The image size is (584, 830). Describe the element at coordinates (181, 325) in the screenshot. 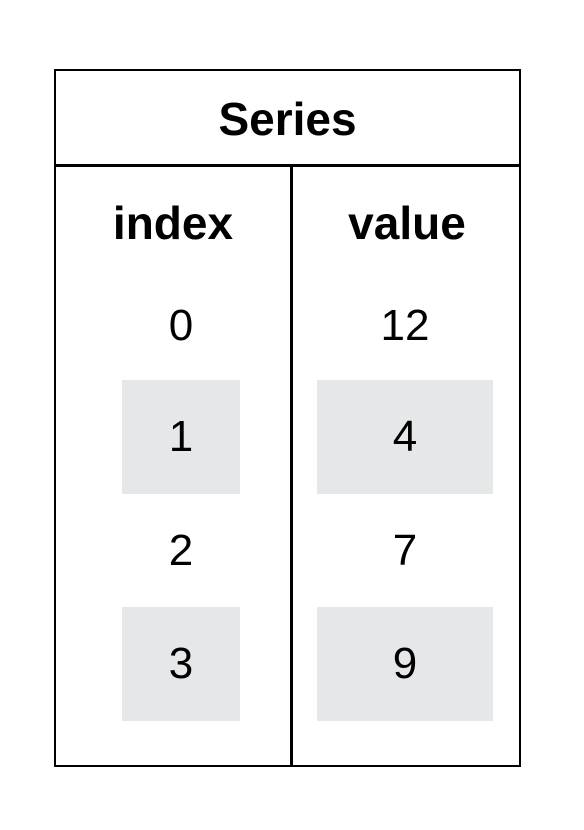

I see `index-cell-0: 0` at that location.